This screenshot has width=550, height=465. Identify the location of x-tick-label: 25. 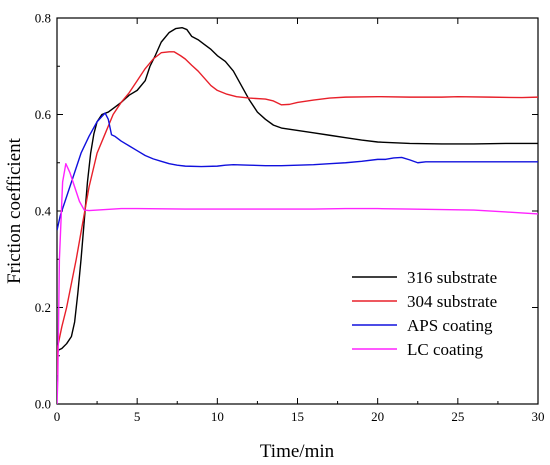
(457, 416).